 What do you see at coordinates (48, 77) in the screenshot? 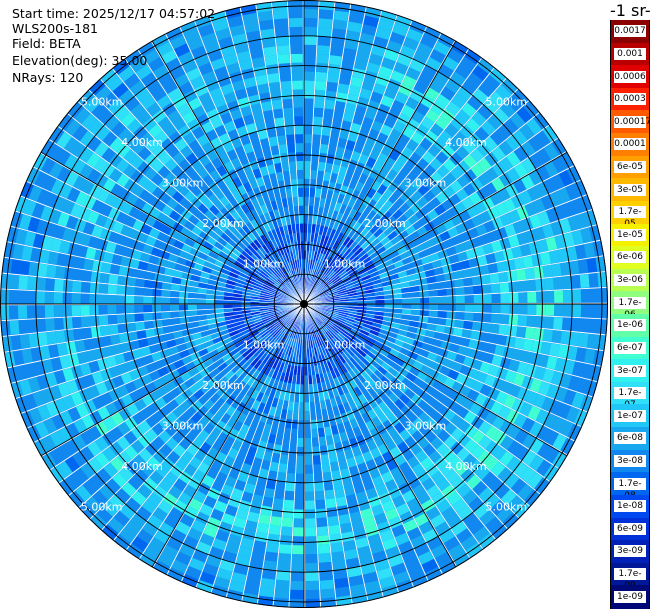
I see `nrays-text: NRays: 120` at bounding box center [48, 77].